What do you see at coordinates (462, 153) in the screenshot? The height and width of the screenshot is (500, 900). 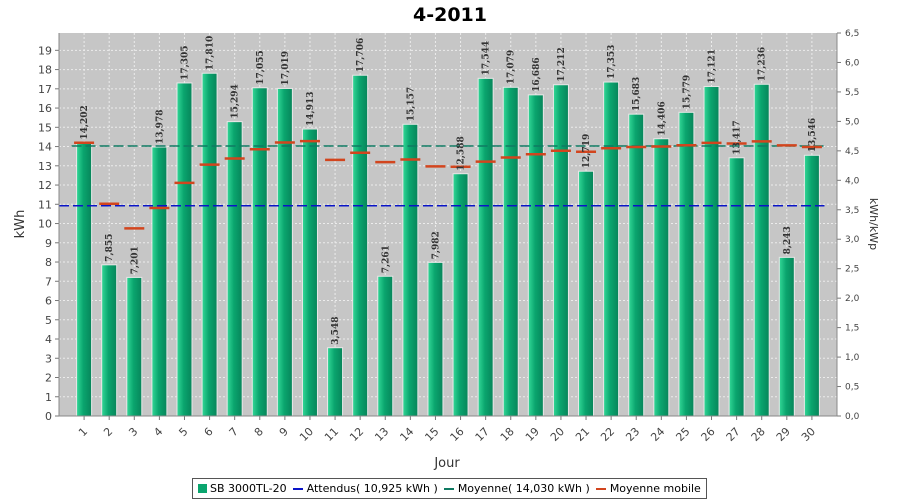 I see `bar-value-label: 12,588` at bounding box center [462, 153].